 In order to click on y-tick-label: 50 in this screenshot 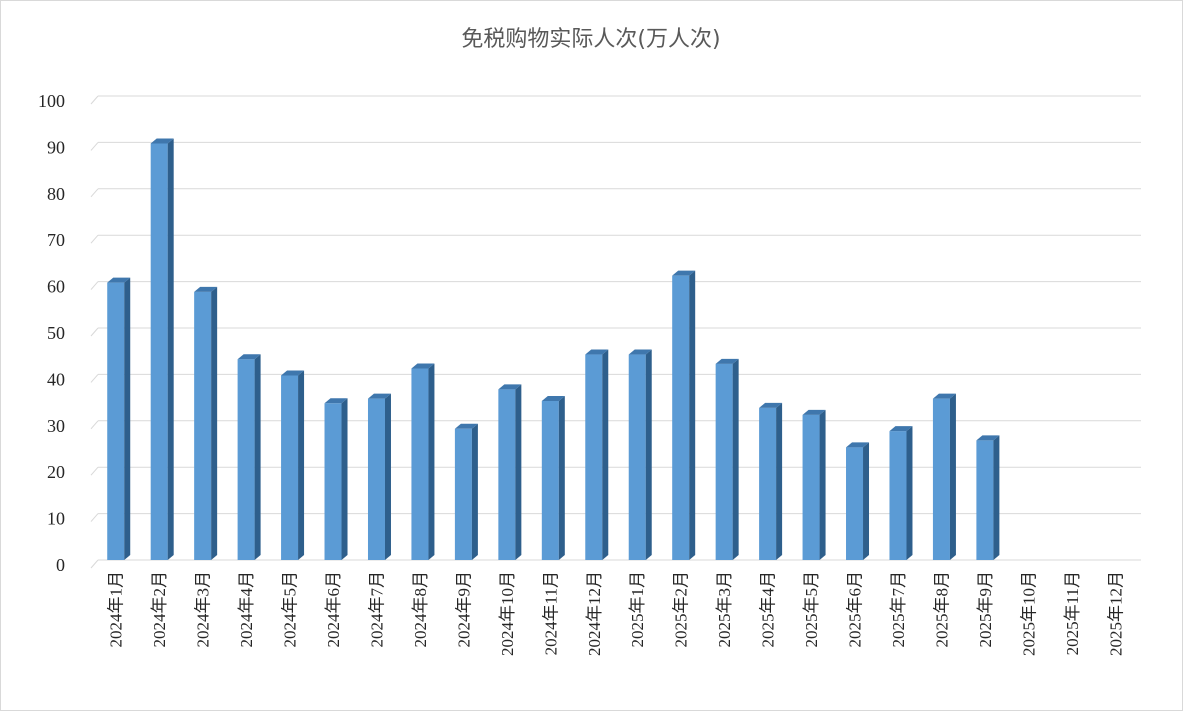, I will do `click(56, 333)`.